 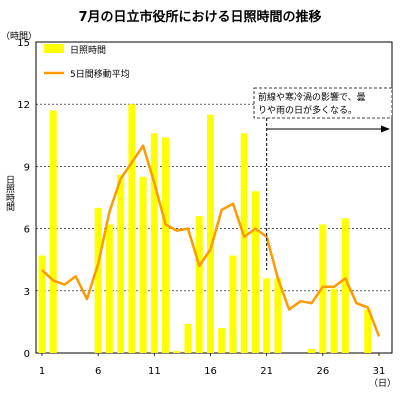 What do you see at coordinates (307, 110) in the screenshot?
I see `annotation-line-2: りや雨の日が多くなる。` at bounding box center [307, 110].